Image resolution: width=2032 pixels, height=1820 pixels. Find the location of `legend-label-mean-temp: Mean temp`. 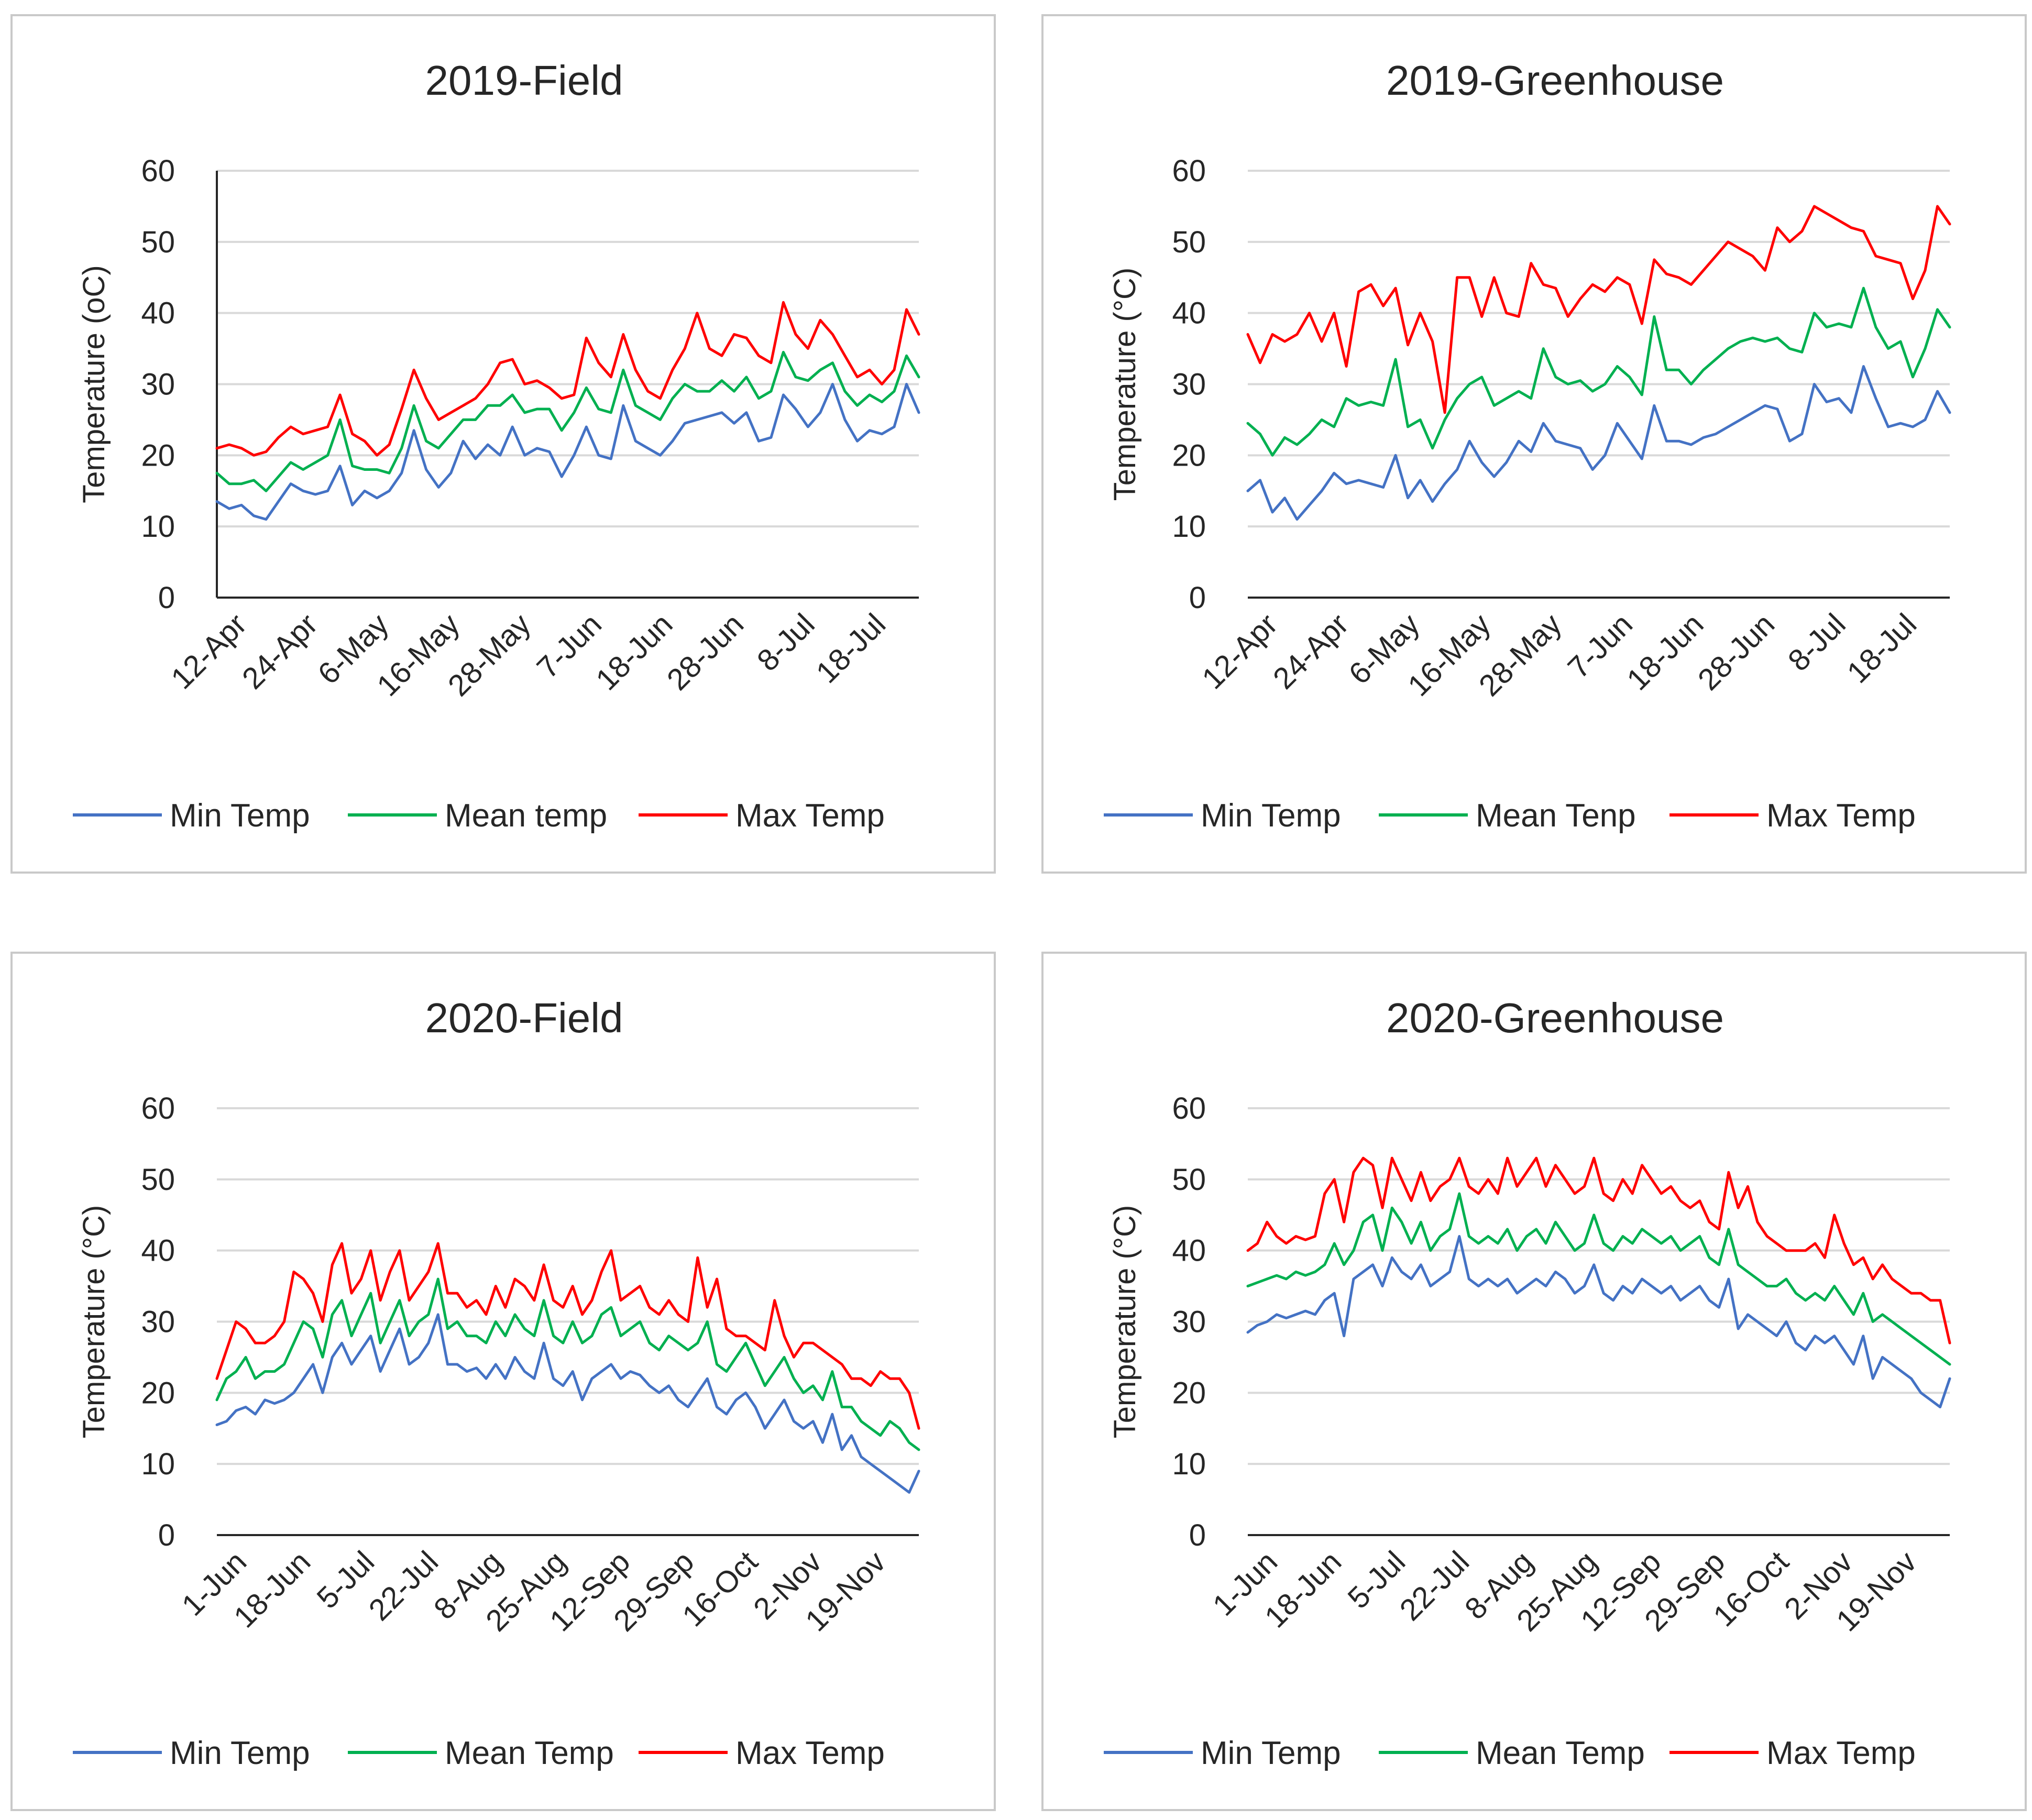

legend-label-mean-temp: Mean temp is located at coordinates (526, 816).